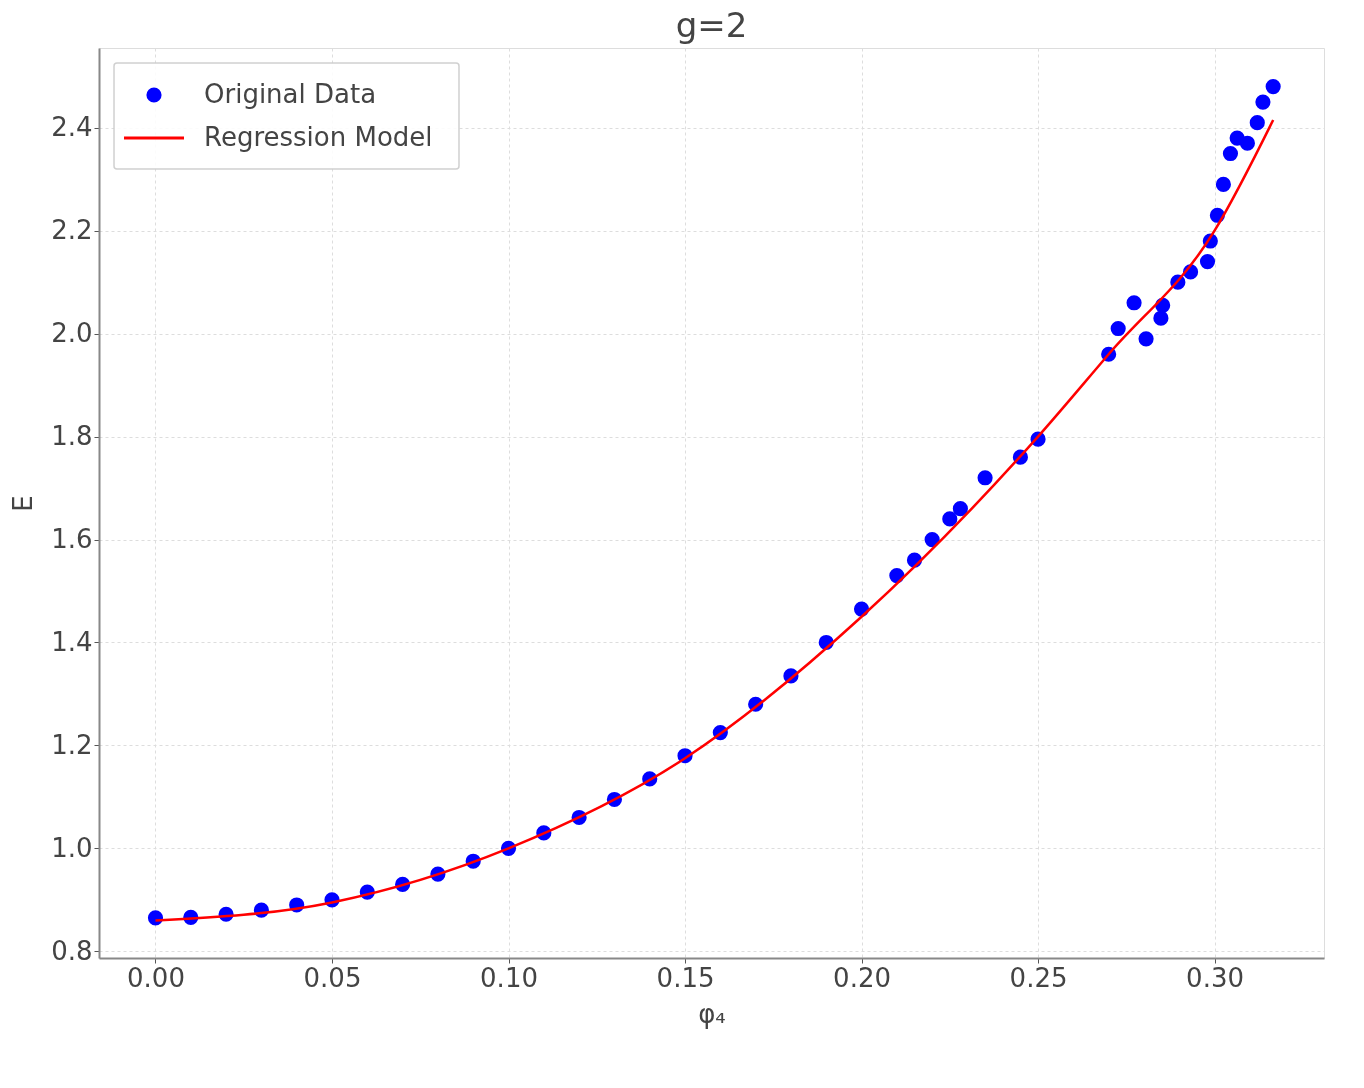 The width and height of the screenshot is (1364, 1088). What do you see at coordinates (72, 333) in the screenshot?
I see `y-tick-label: 2.0` at bounding box center [72, 333].